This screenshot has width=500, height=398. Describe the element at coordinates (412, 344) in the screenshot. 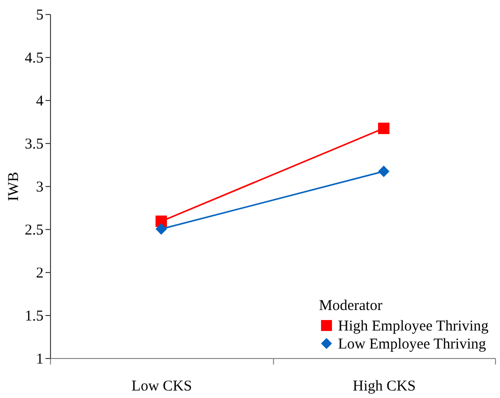

I see `legend-label: Low Employee Thriving` at that location.